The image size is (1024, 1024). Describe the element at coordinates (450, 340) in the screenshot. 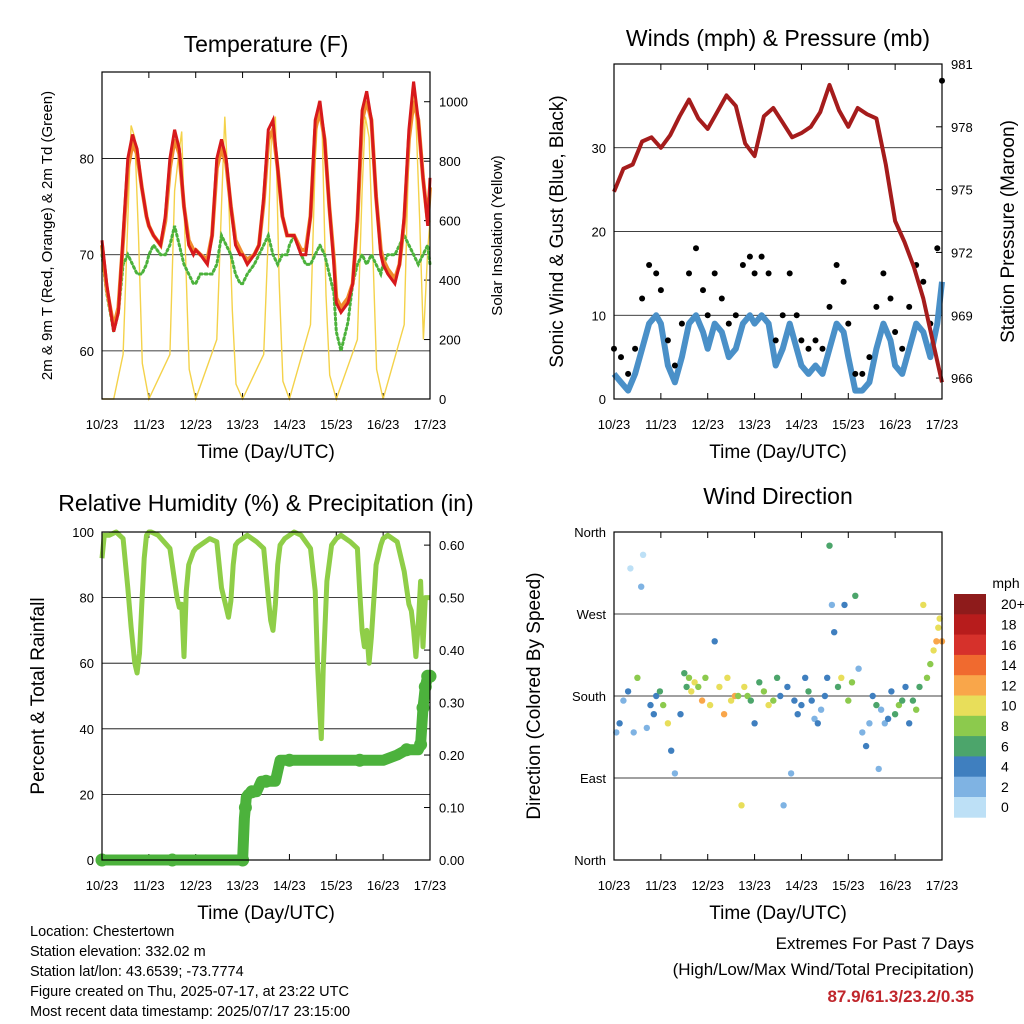

I see `y-right-tick-label: 200` at that location.